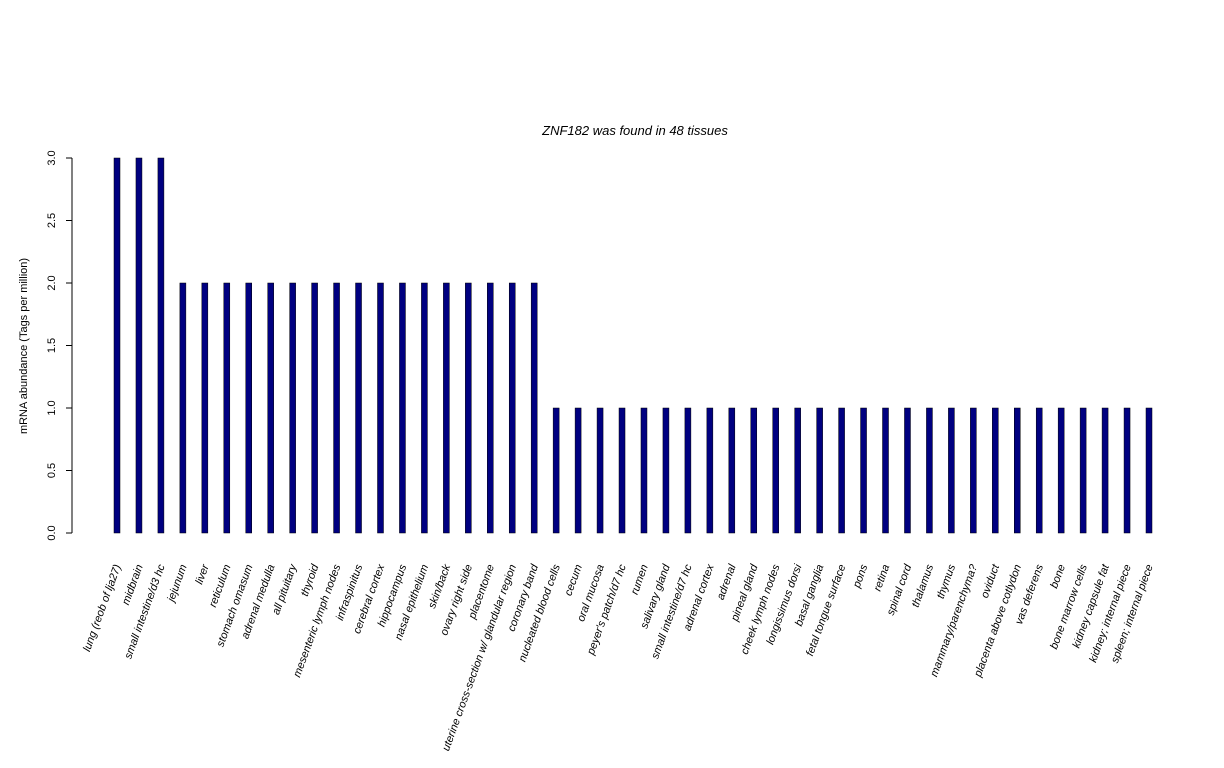 This screenshot has height=768, width=1224. What do you see at coordinates (640, 579) in the screenshot?
I see `x-tick-label: rumen` at bounding box center [640, 579].